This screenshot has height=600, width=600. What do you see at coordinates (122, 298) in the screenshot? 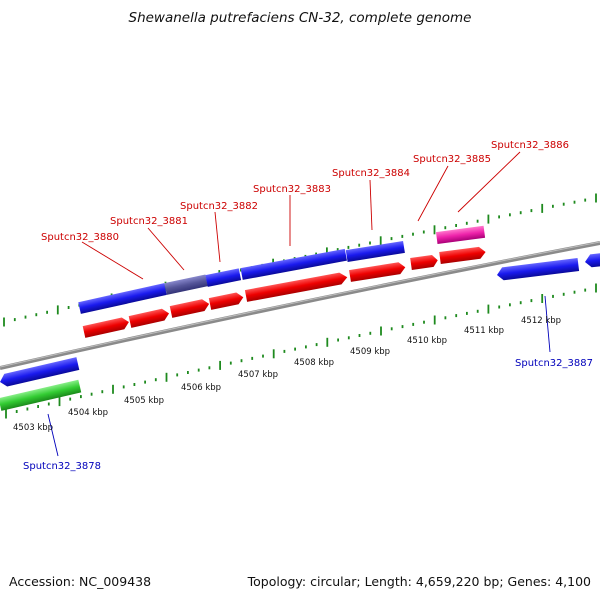
I see `gene-sputcn32-3880-bar` at bounding box center [122, 298].